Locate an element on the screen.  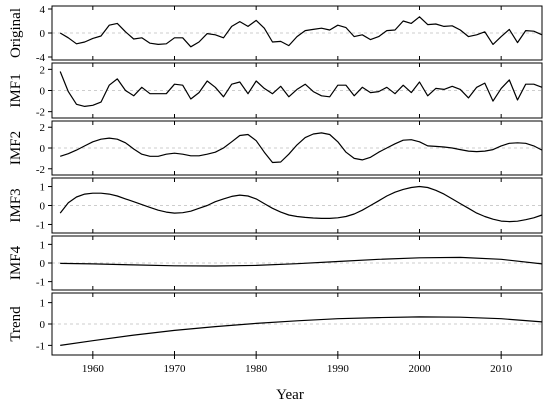
series-line-imf1 is located at coordinates (301, 89).